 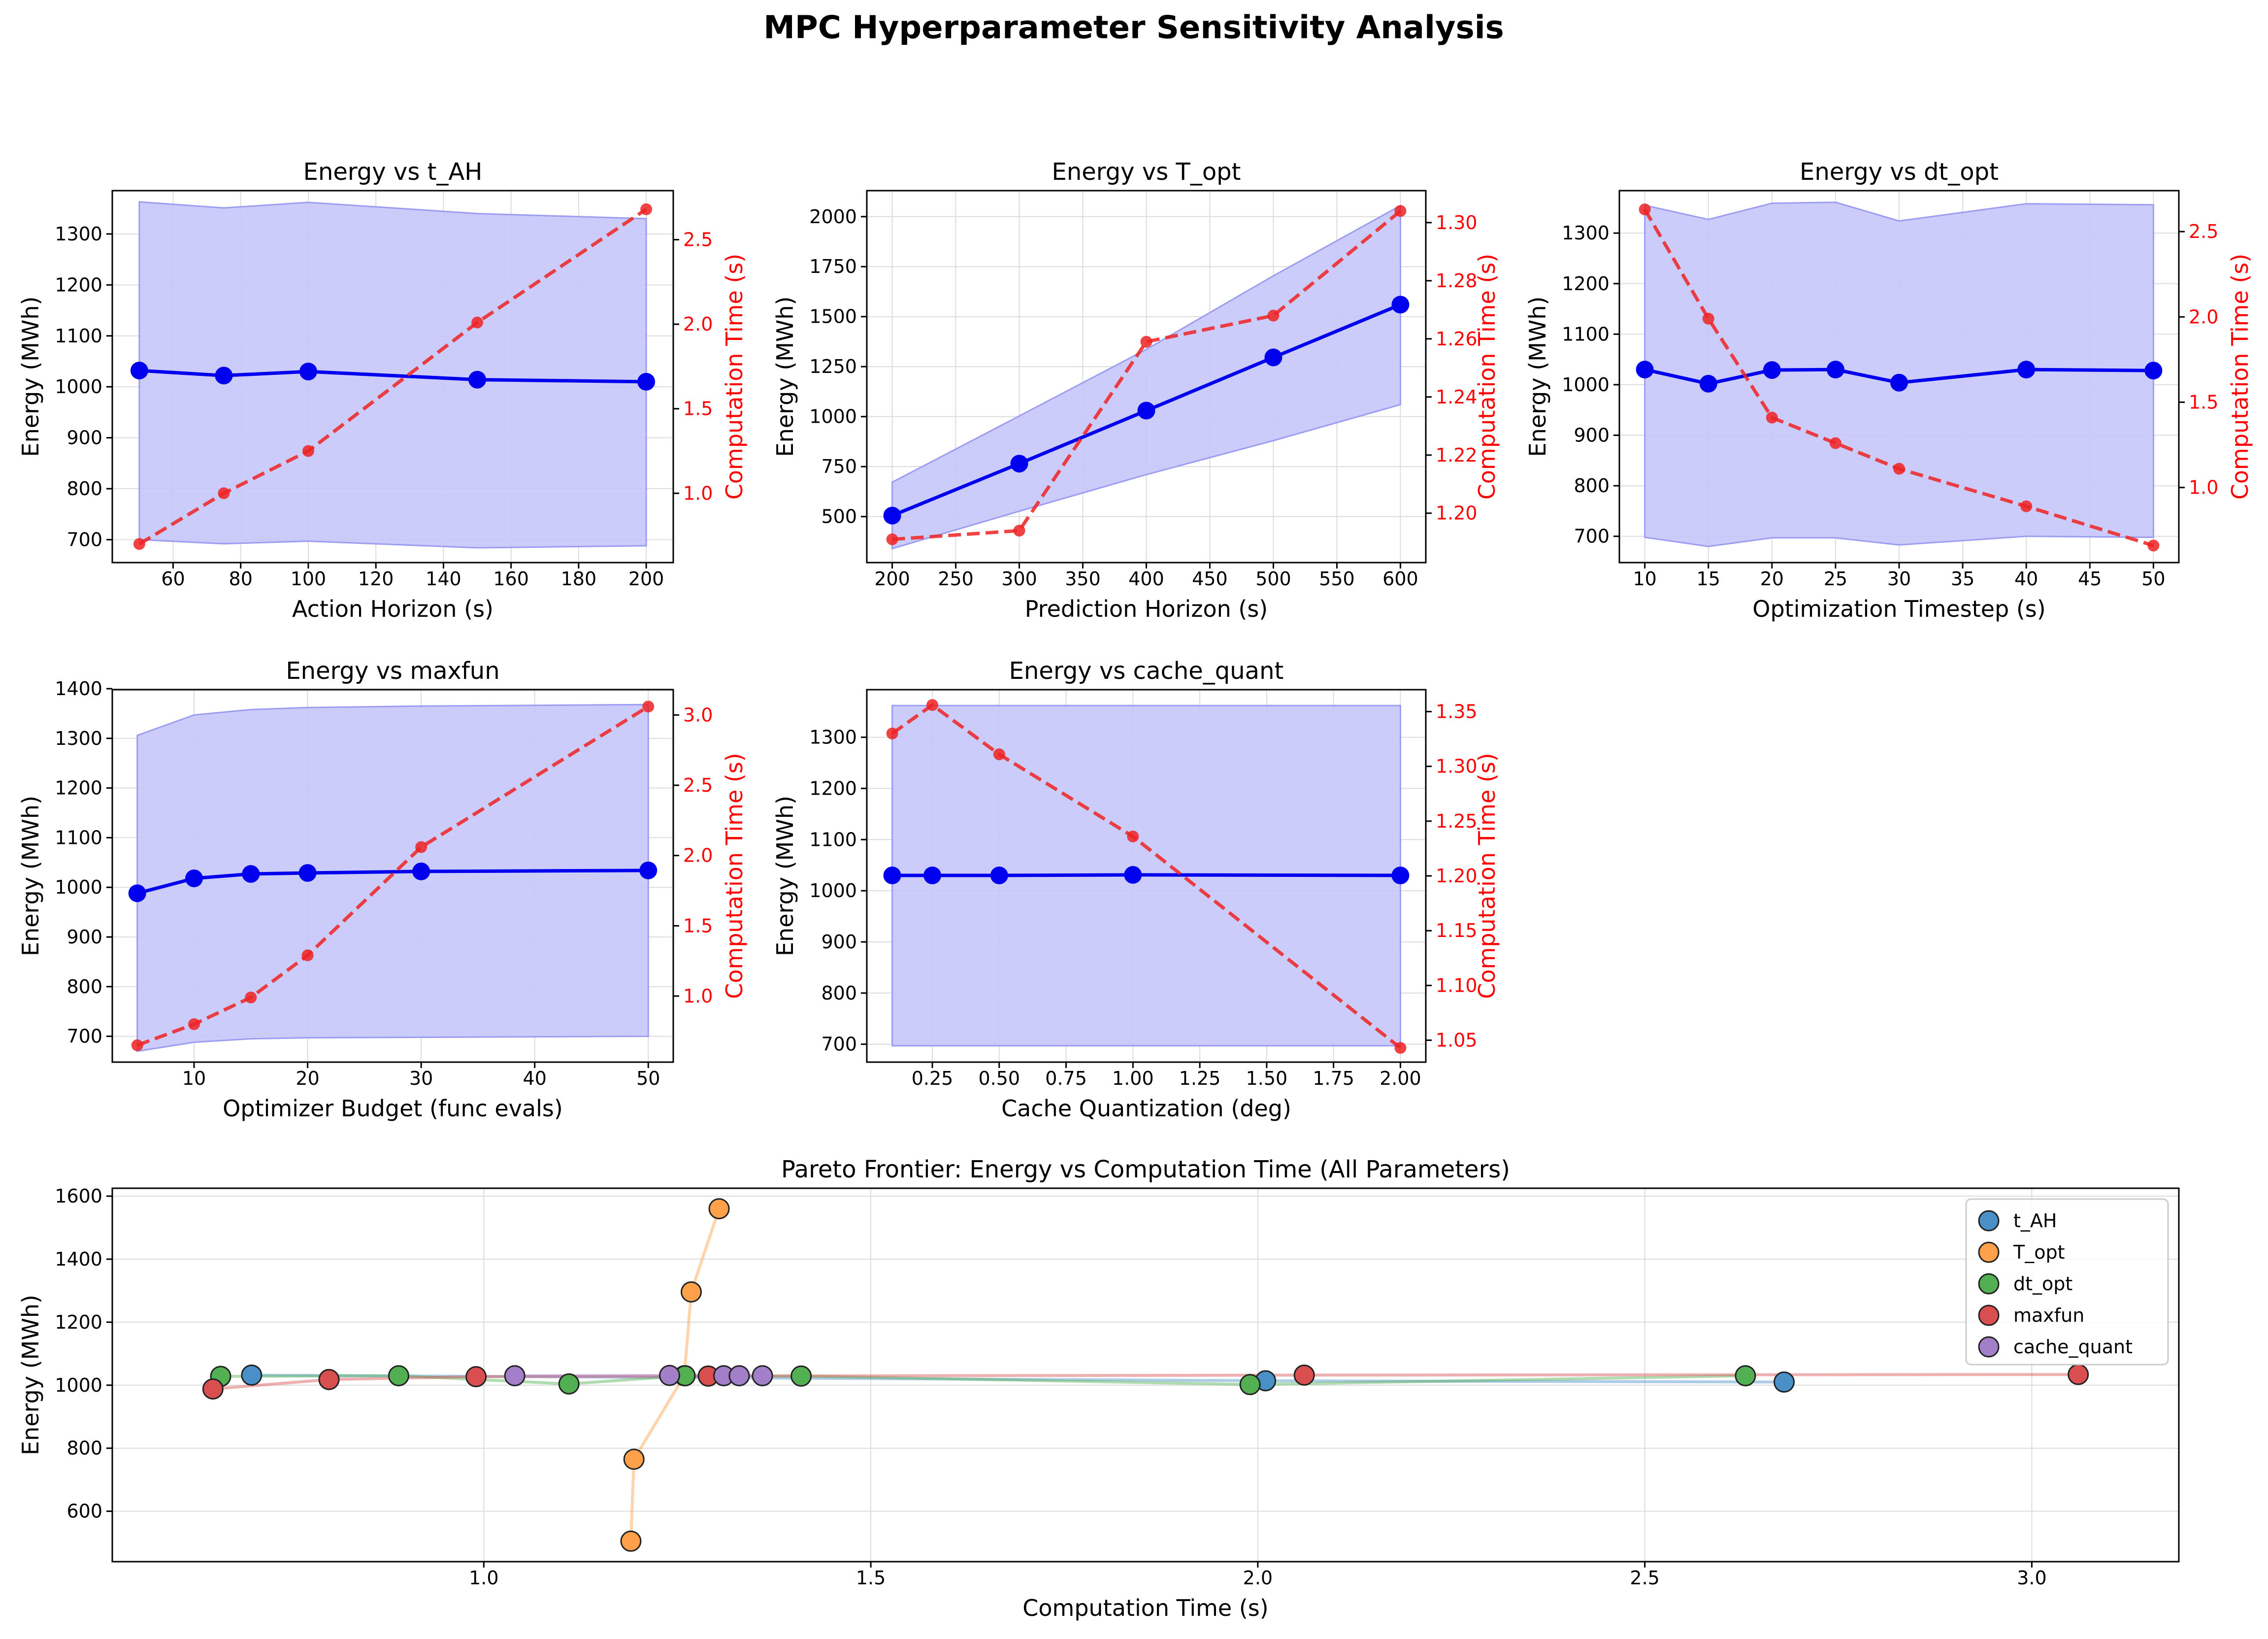 I want to click on y2-tick-label: 1.20, so click(x=1457, y=876).